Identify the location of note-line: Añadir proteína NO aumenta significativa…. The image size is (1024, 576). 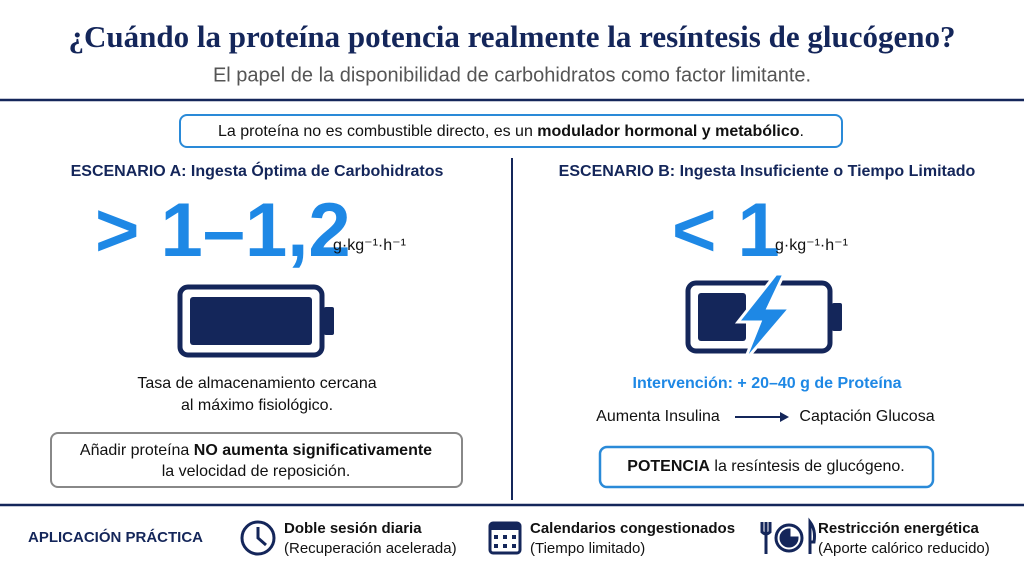
(256, 450).